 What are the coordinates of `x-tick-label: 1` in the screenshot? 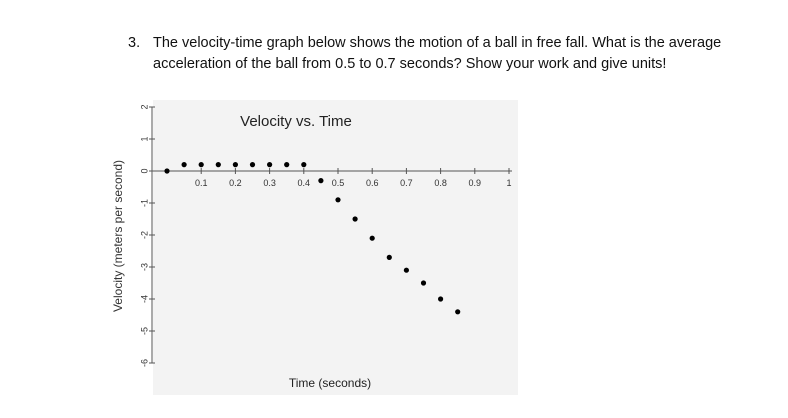 It's located at (508, 183).